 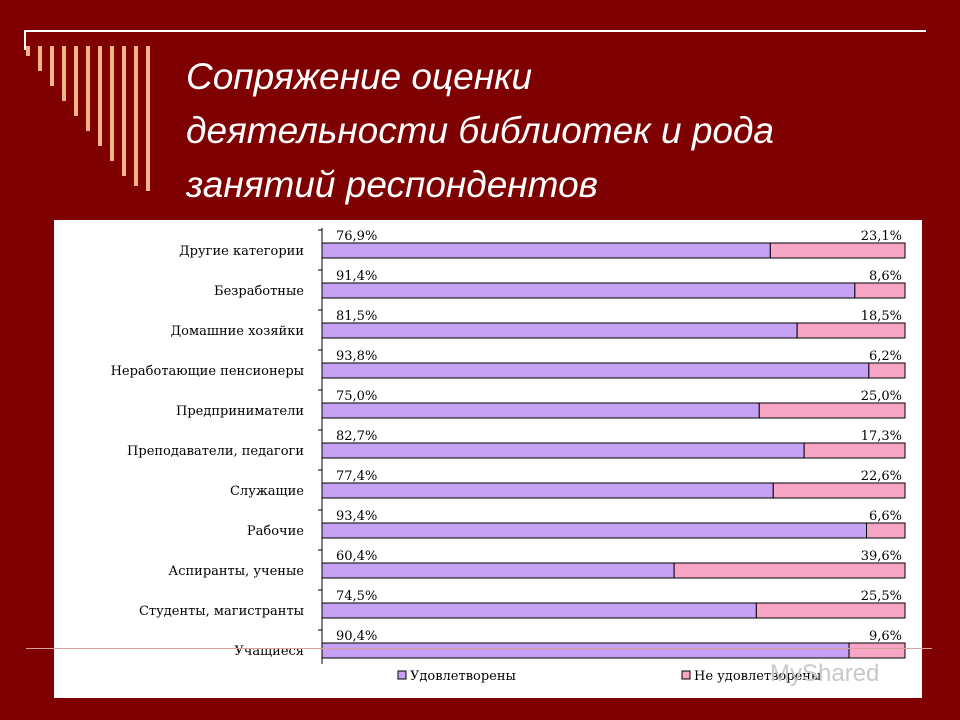 What do you see at coordinates (479, 648) in the screenshot?
I see `bottom-rule` at bounding box center [479, 648].